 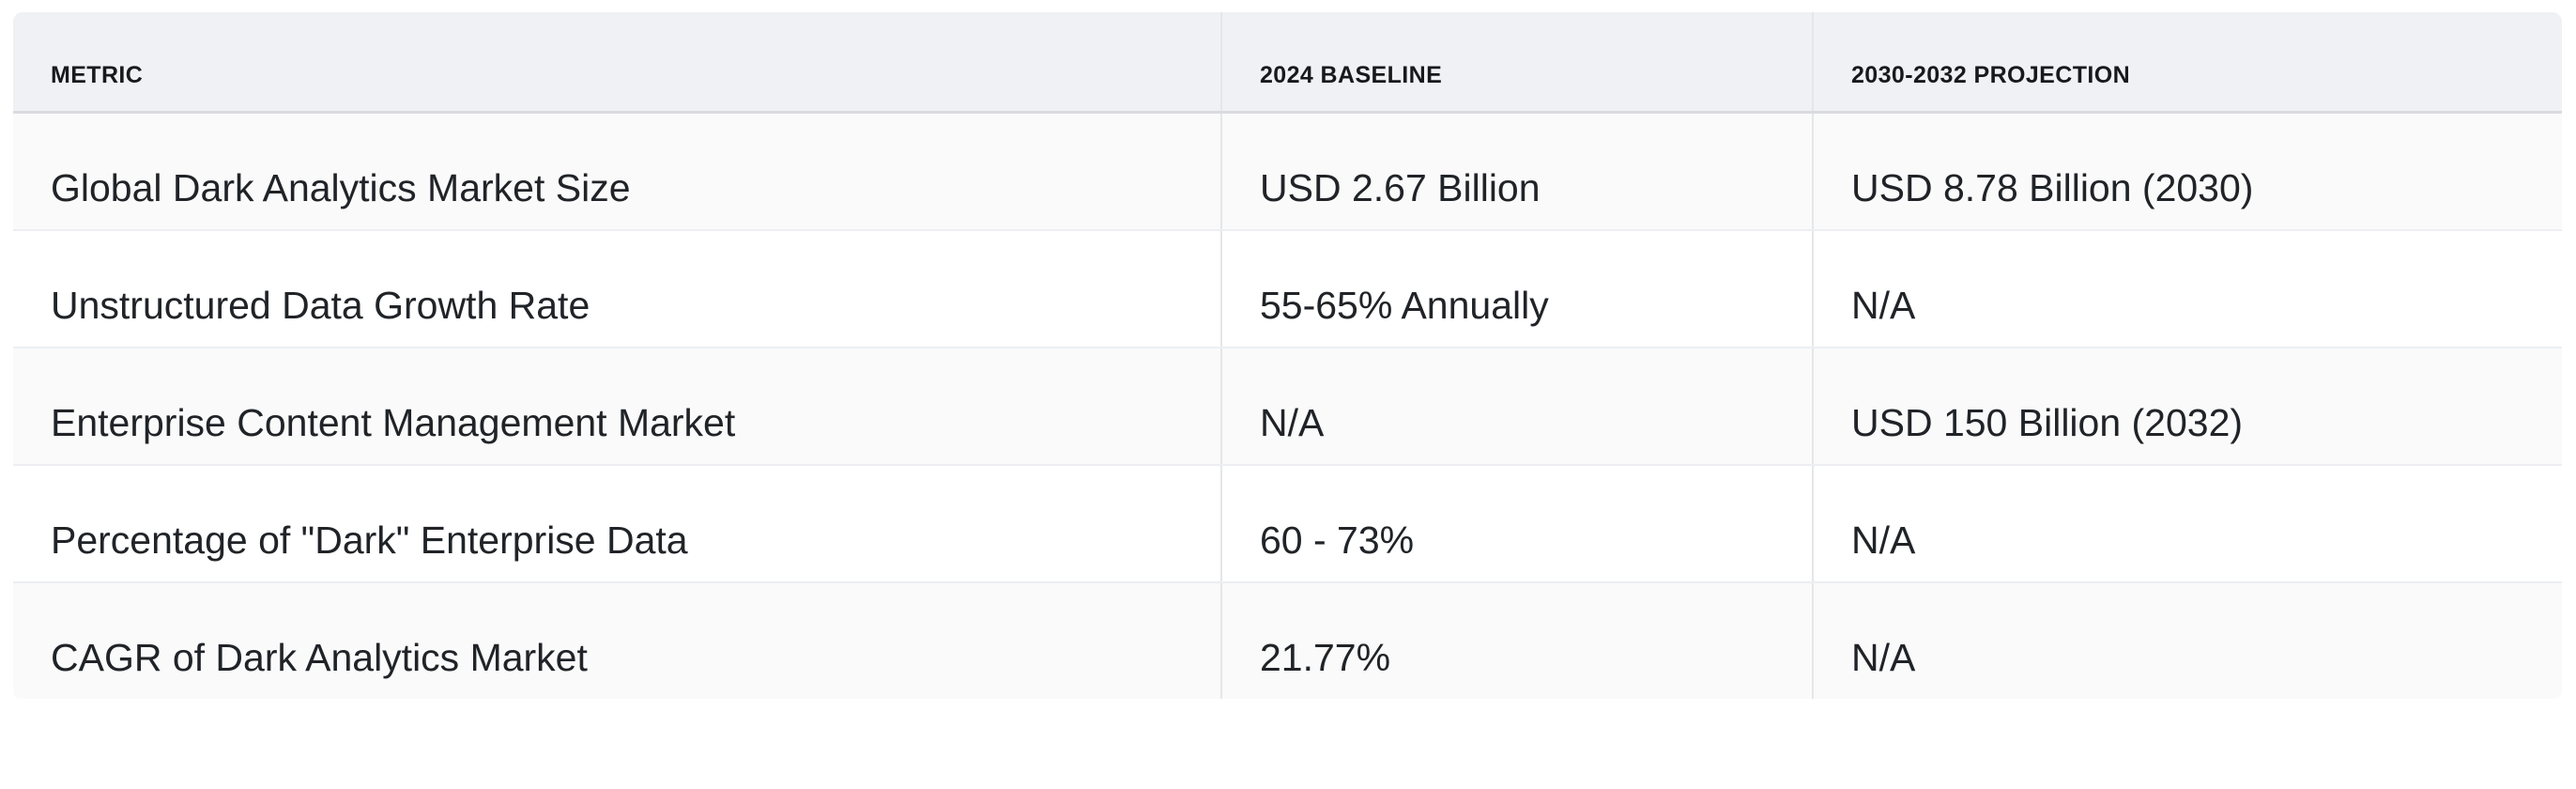 I want to click on cell-metric: Unstructured Data Growth Rate, so click(x=321, y=305).